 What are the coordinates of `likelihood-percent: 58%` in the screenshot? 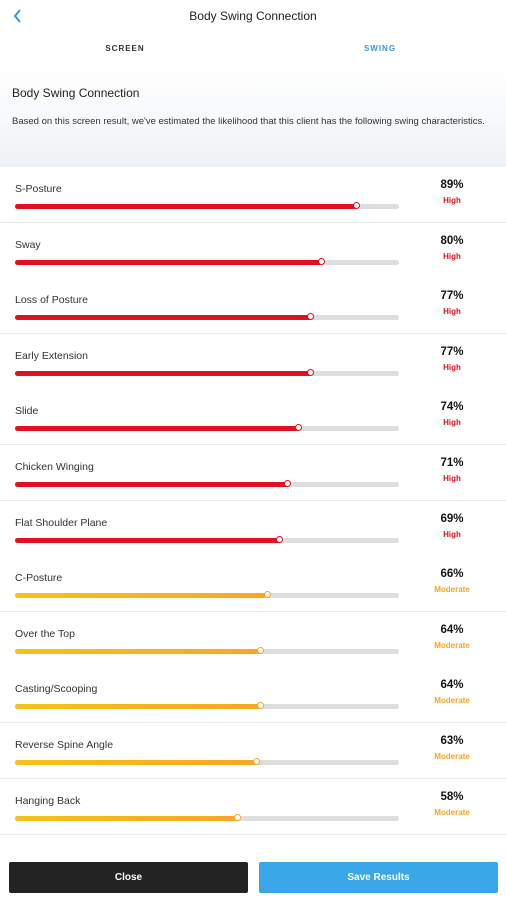 It's located at (452, 796).